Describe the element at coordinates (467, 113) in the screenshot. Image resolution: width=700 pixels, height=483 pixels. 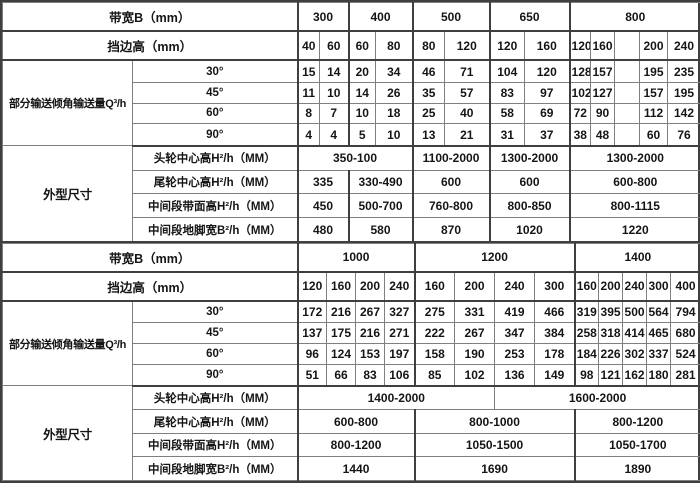
I see `capacity-value: 40` at that location.